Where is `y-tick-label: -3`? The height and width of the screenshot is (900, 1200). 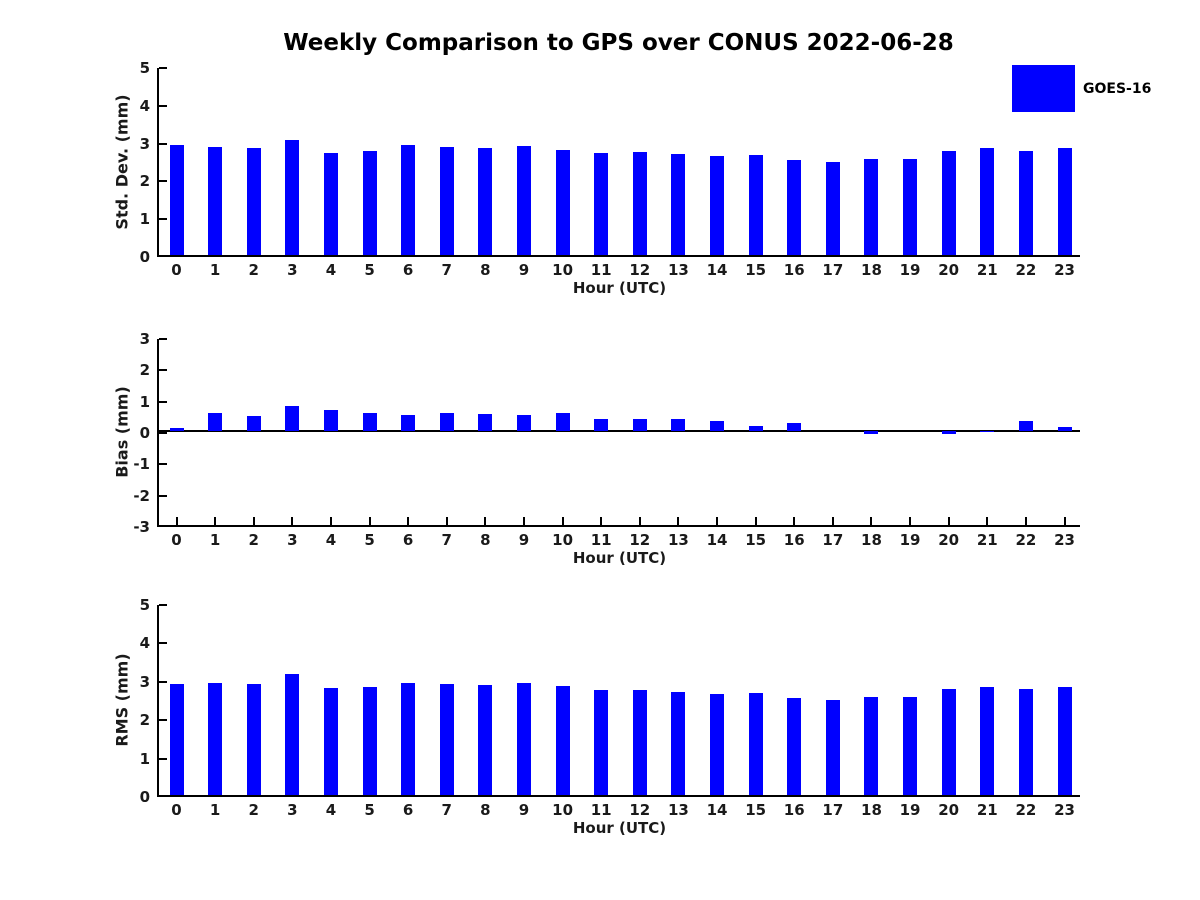 y-tick-label: -3 is located at coordinates (141, 527).